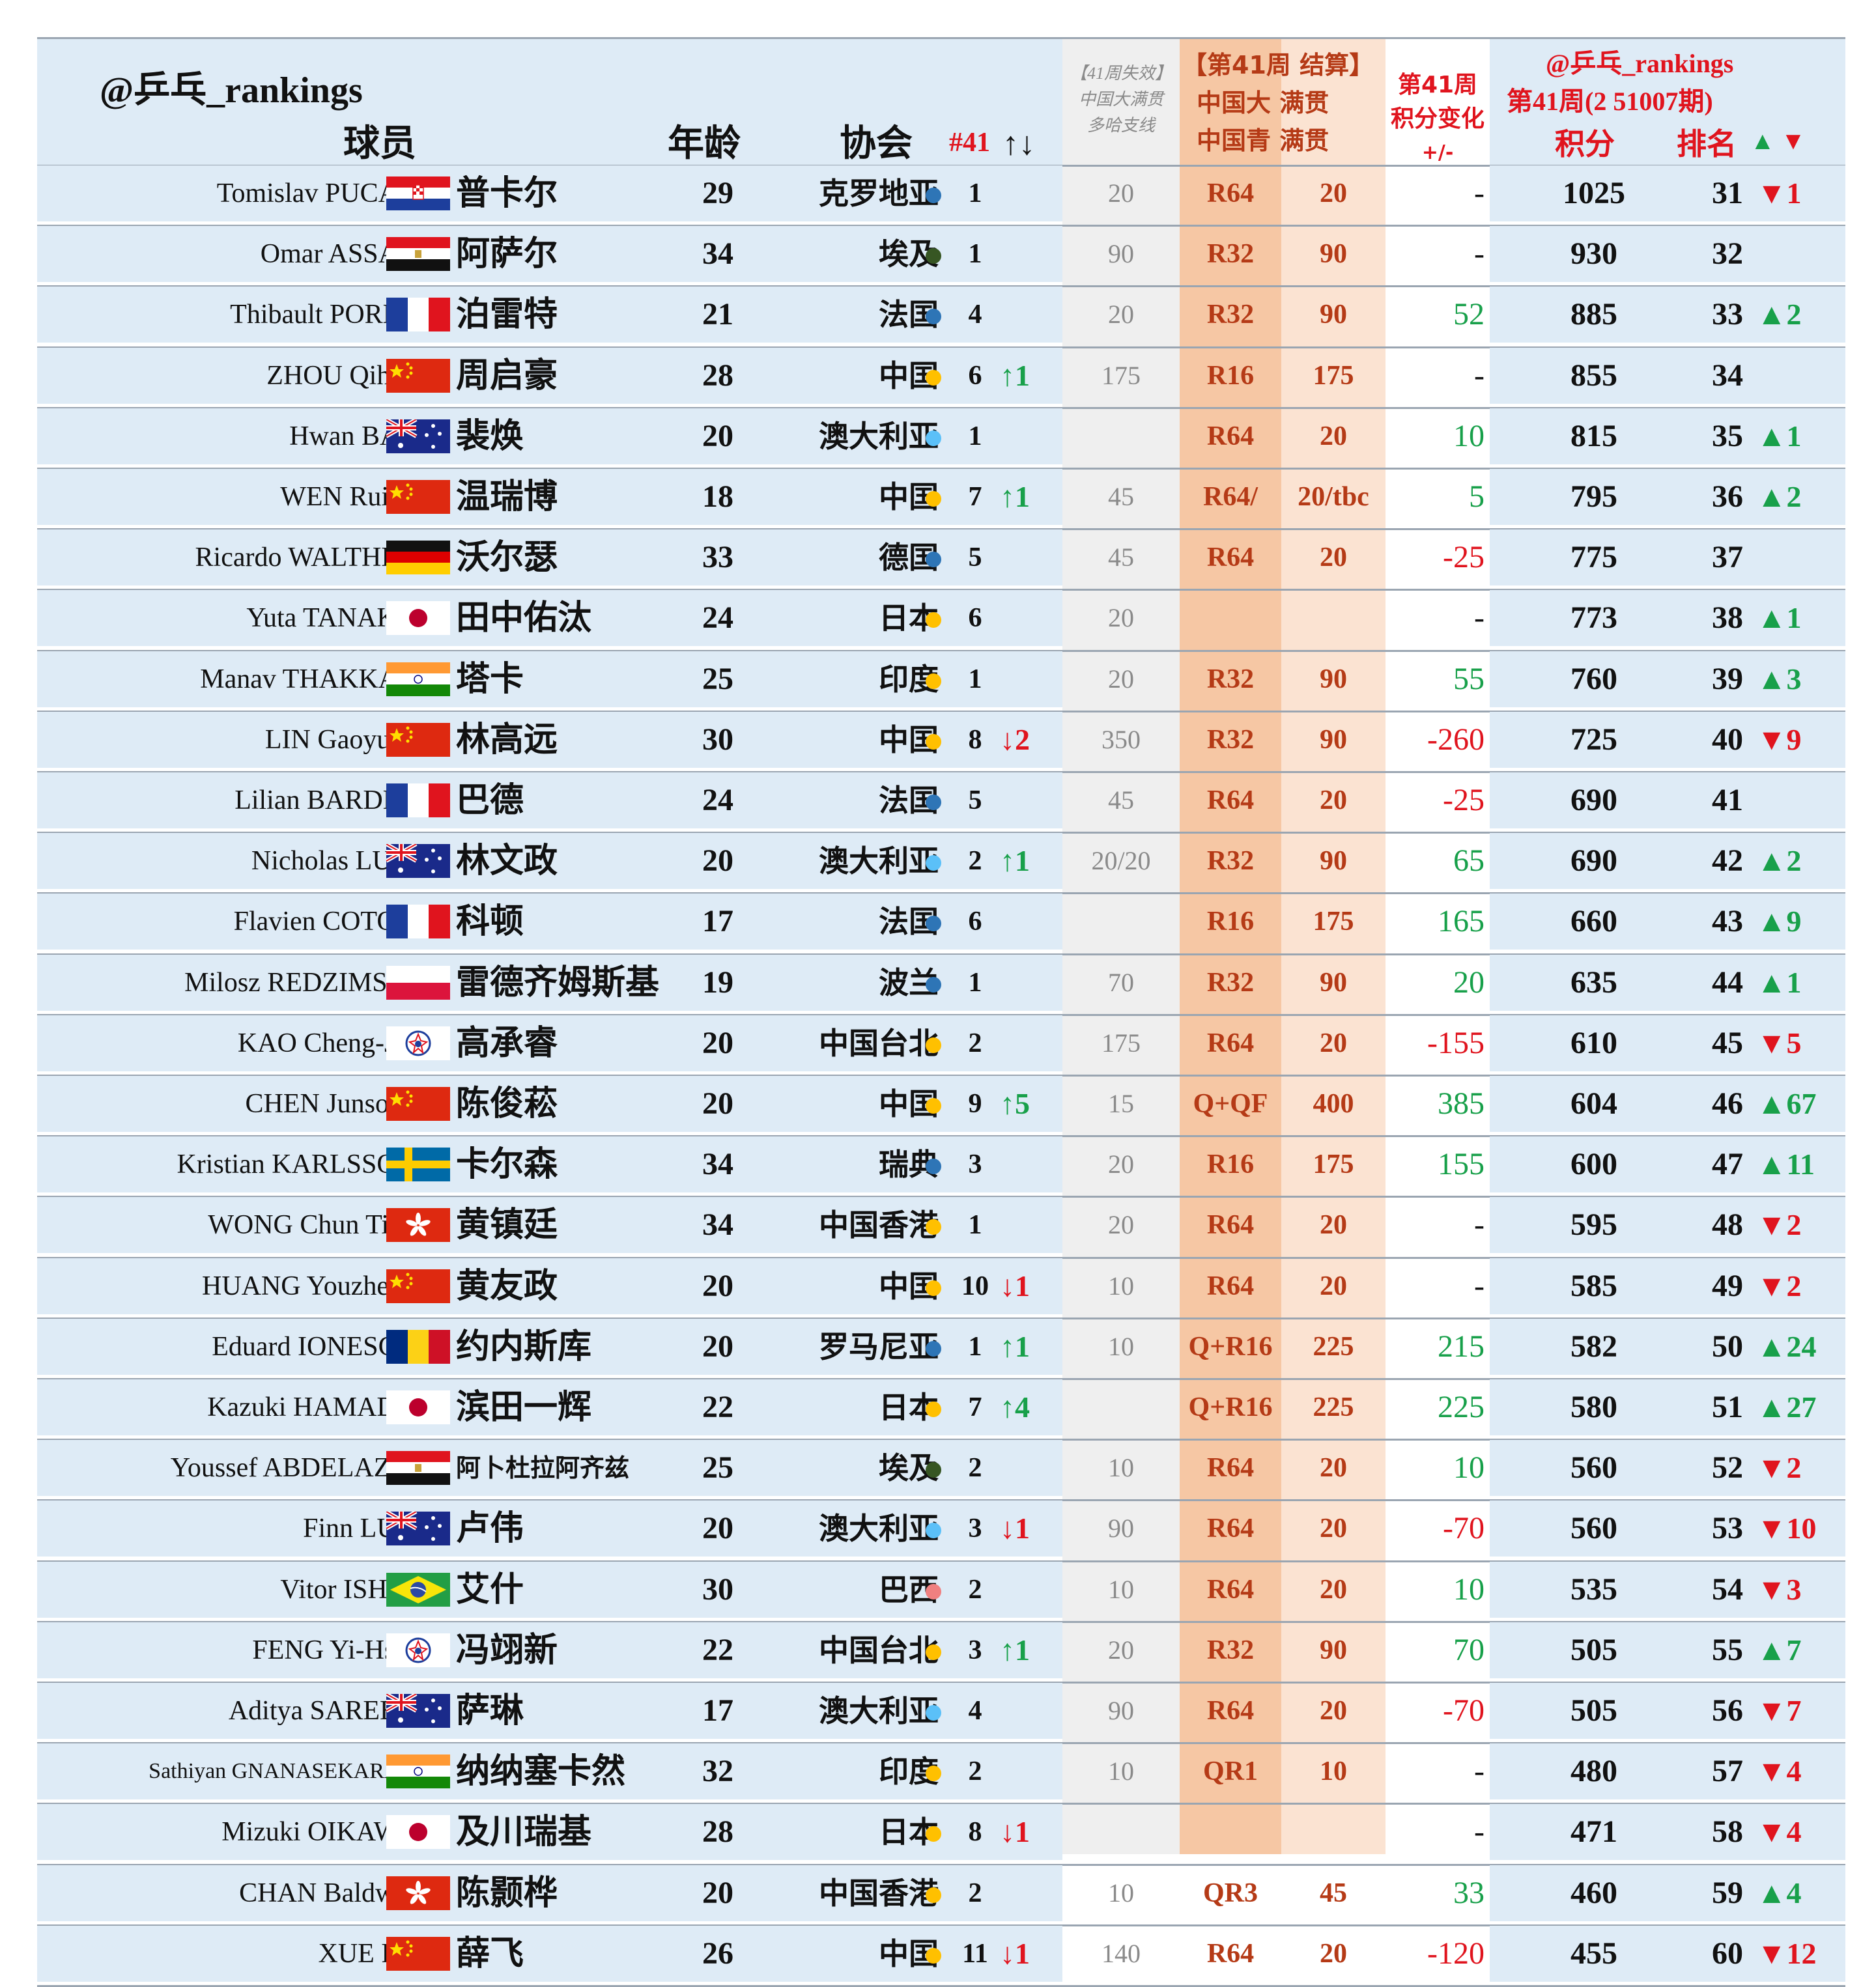  I want to click on total-points: 471, so click(1593, 1832).